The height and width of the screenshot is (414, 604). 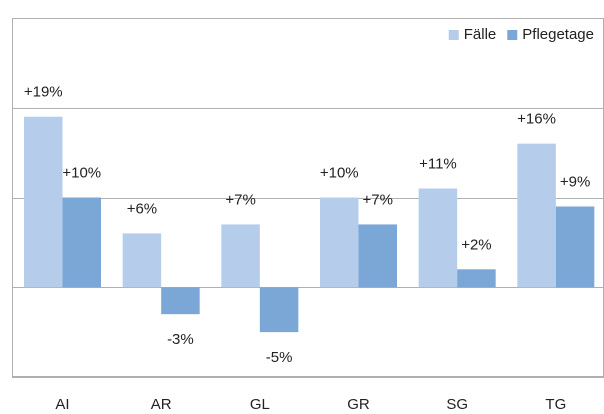 I want to click on x-tick-label: GL, so click(x=260, y=404).